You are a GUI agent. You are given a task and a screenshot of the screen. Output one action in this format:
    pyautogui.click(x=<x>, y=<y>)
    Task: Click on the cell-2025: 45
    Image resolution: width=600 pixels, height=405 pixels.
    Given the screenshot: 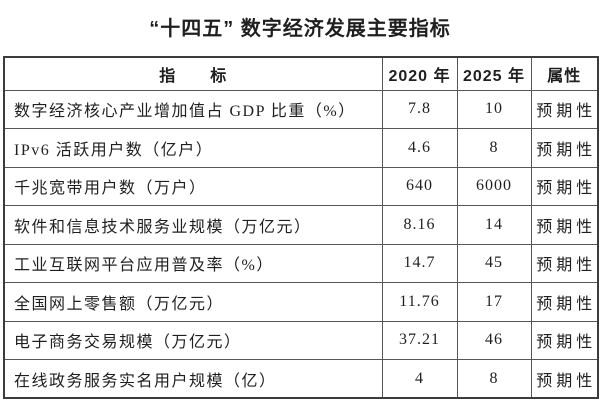 What is the action you would take?
    pyautogui.click(x=494, y=263)
    